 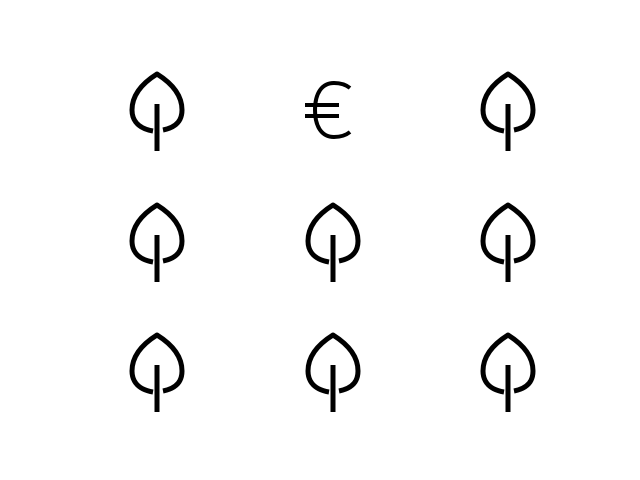 What do you see at coordinates (328, 110) in the screenshot?
I see `euro-icon` at bounding box center [328, 110].